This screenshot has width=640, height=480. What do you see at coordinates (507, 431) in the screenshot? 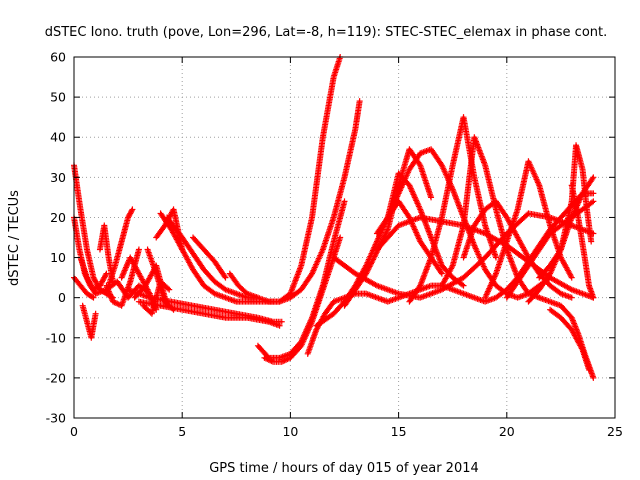
I see `x-tick-label: 20` at bounding box center [507, 431].